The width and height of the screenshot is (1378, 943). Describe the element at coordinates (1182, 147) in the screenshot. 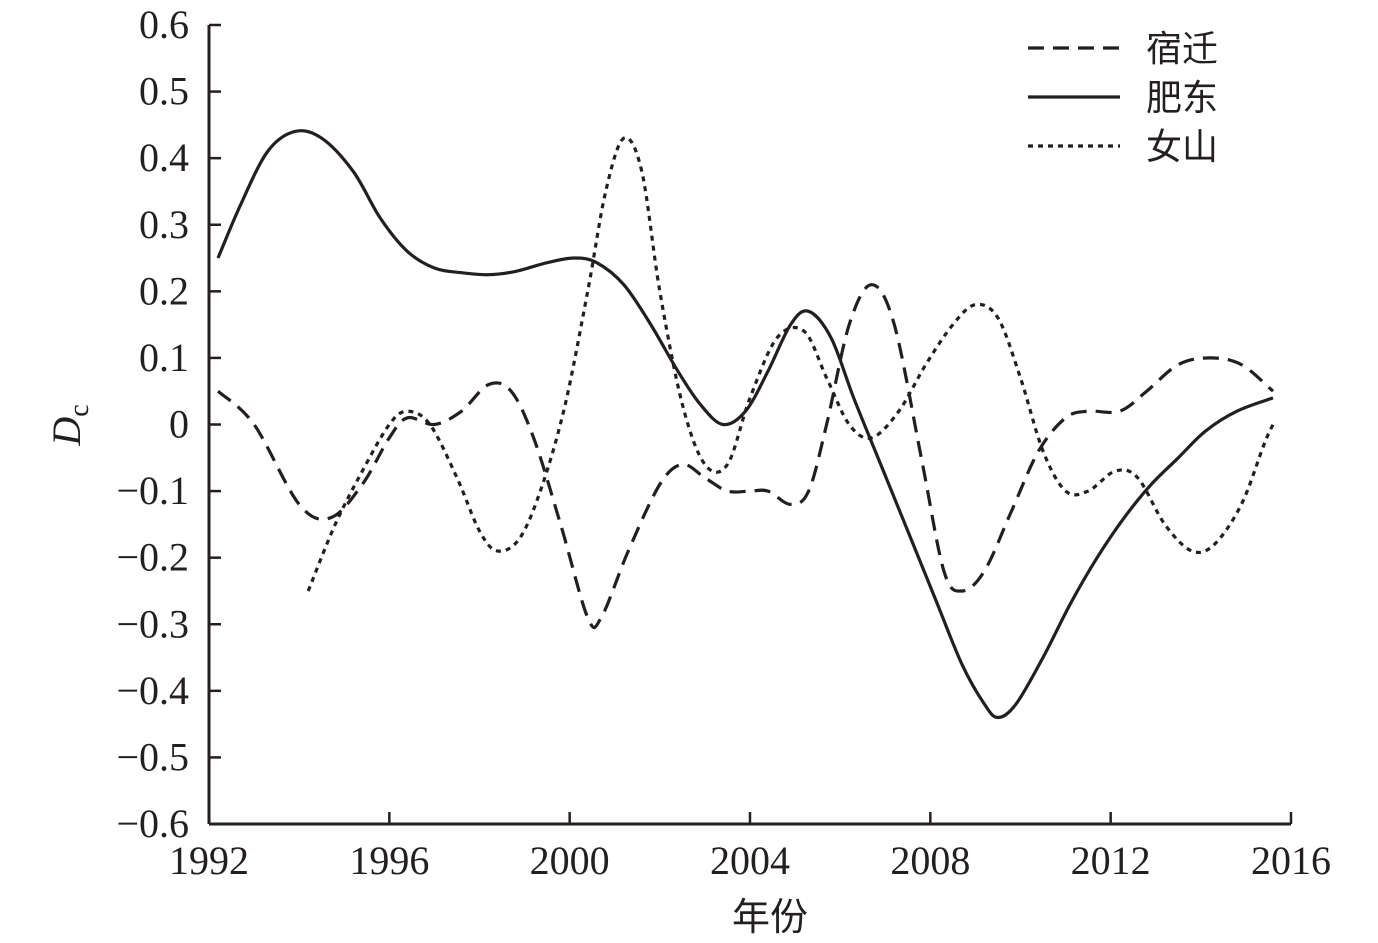

I see `legend-label-3: 女山` at that location.